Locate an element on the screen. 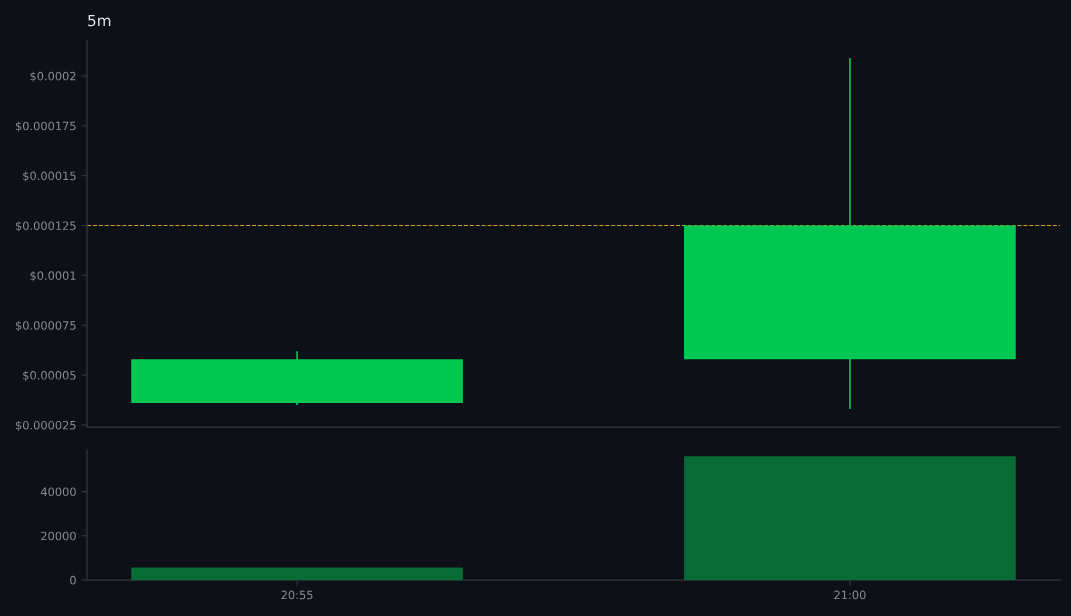  chart-title: 5m is located at coordinates (99, 20).